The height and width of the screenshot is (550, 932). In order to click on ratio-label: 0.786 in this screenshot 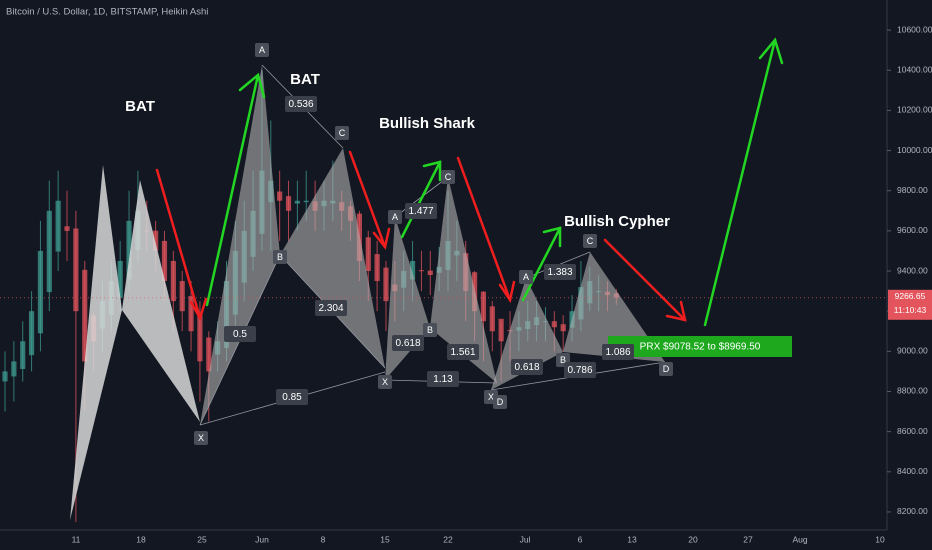, I will do `click(579, 370)`.